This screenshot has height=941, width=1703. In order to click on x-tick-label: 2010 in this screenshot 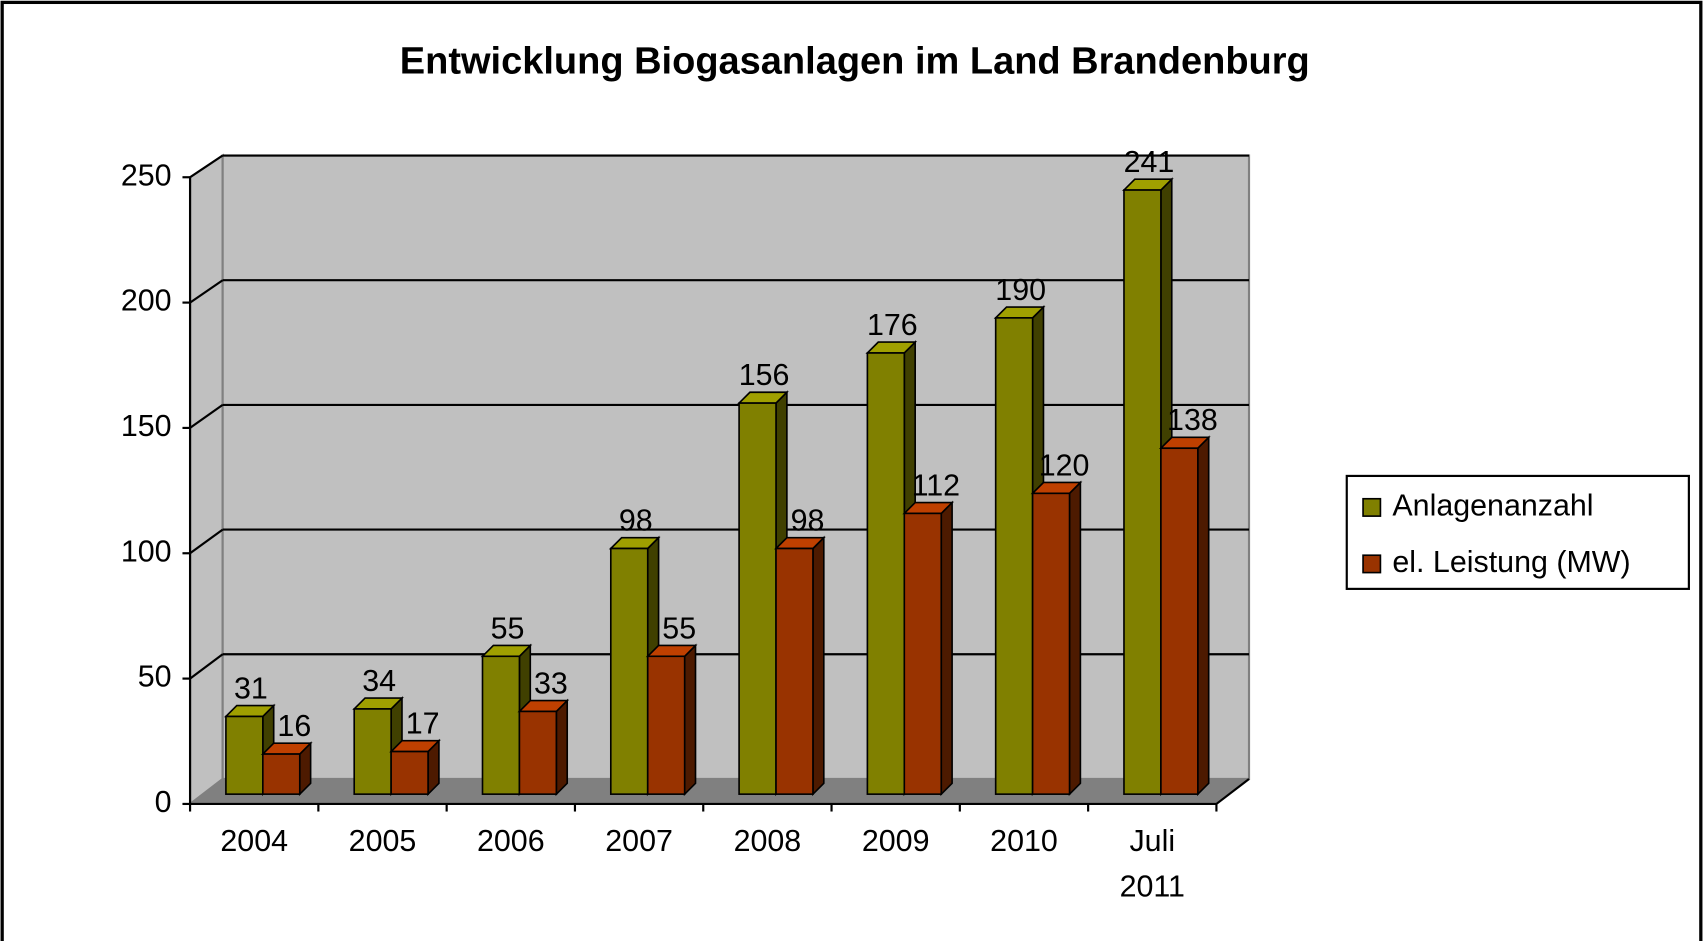, I will do `click(1024, 841)`.